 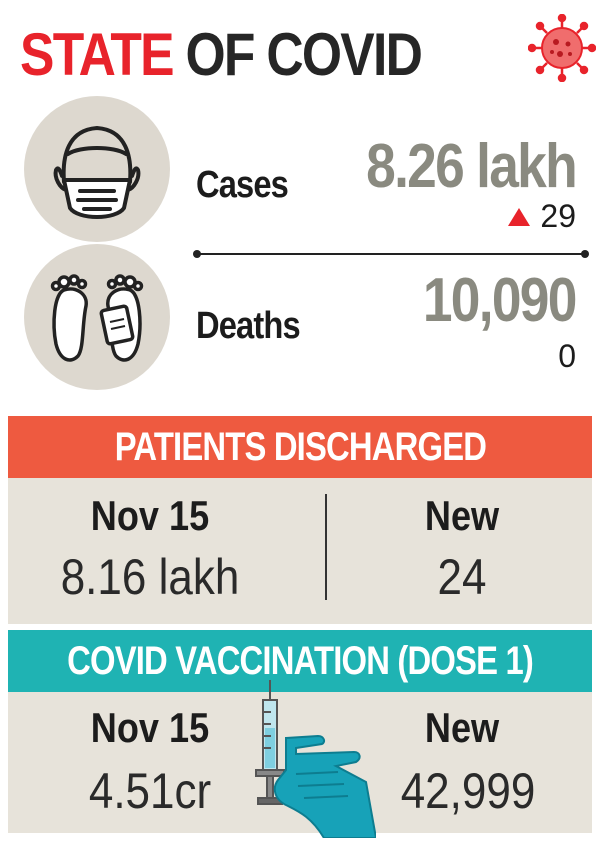 I want to click on vaccination-banner: COVID VACCINATION (DOSE 1), so click(x=300, y=661).